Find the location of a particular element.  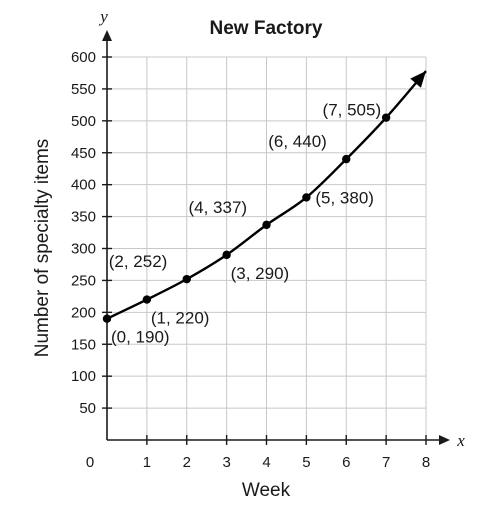

y-tick-label: 150 is located at coordinates (83, 344).